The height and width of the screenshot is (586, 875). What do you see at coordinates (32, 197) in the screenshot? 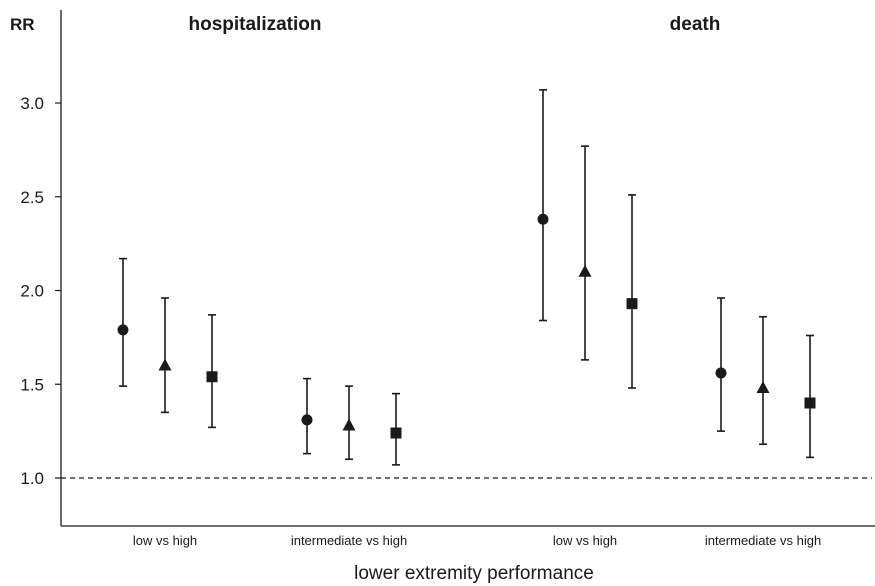
I see `y-tick-label: 2.5` at bounding box center [32, 197].